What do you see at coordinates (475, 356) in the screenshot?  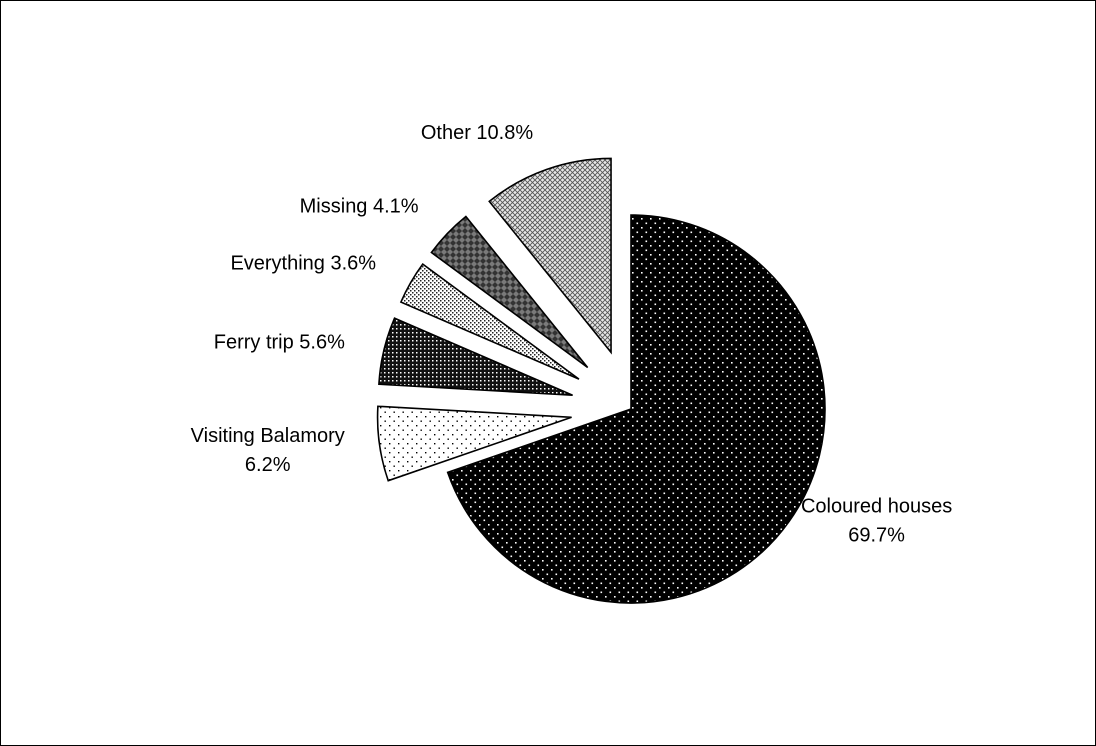 I see `pie-slice-ferry-trip` at bounding box center [475, 356].